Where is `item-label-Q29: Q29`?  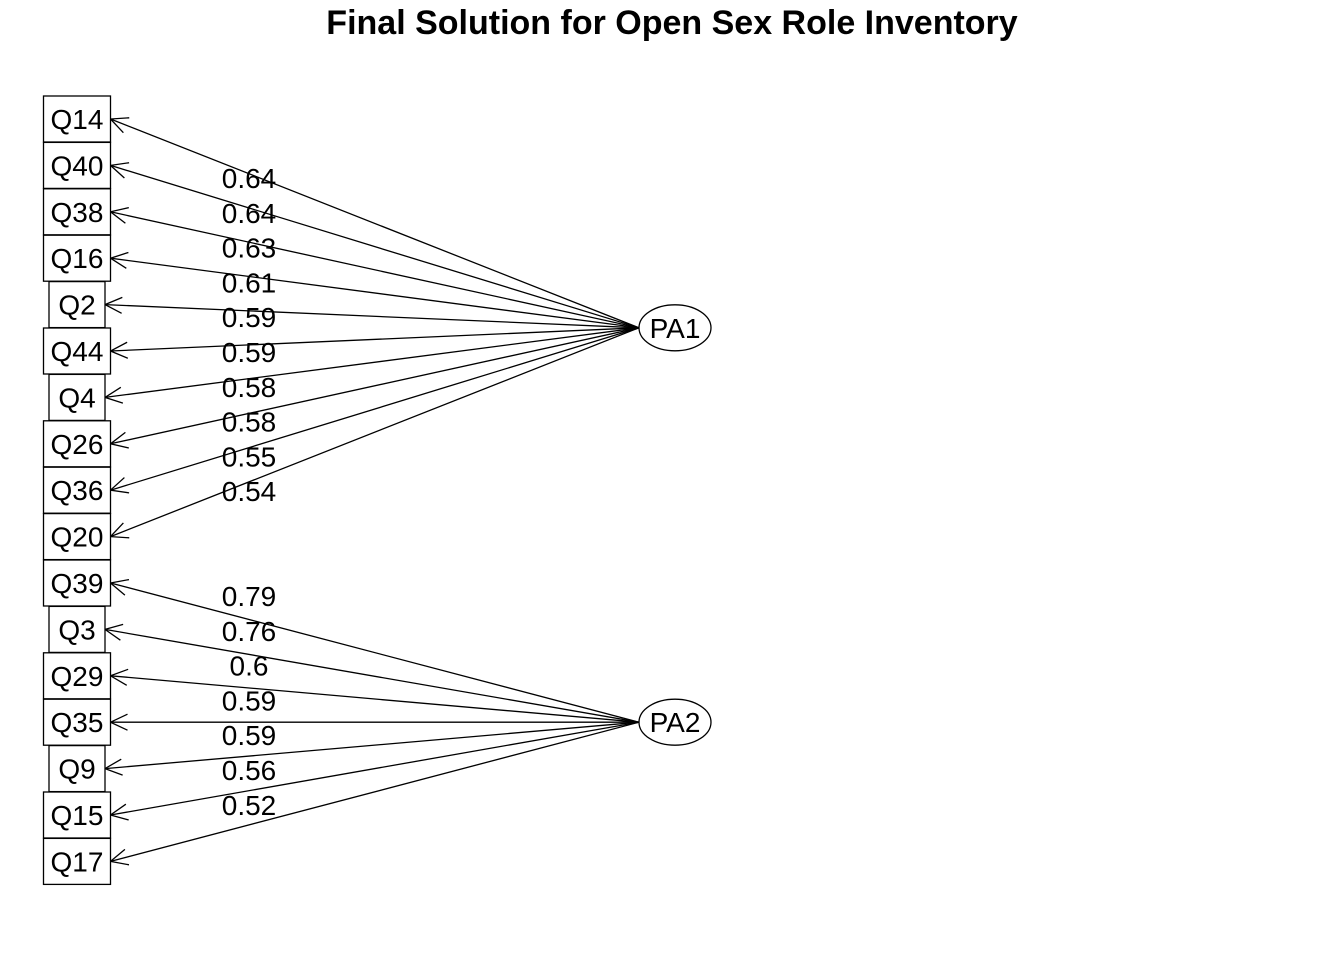
item-label-Q29: Q29 is located at coordinates (77, 676).